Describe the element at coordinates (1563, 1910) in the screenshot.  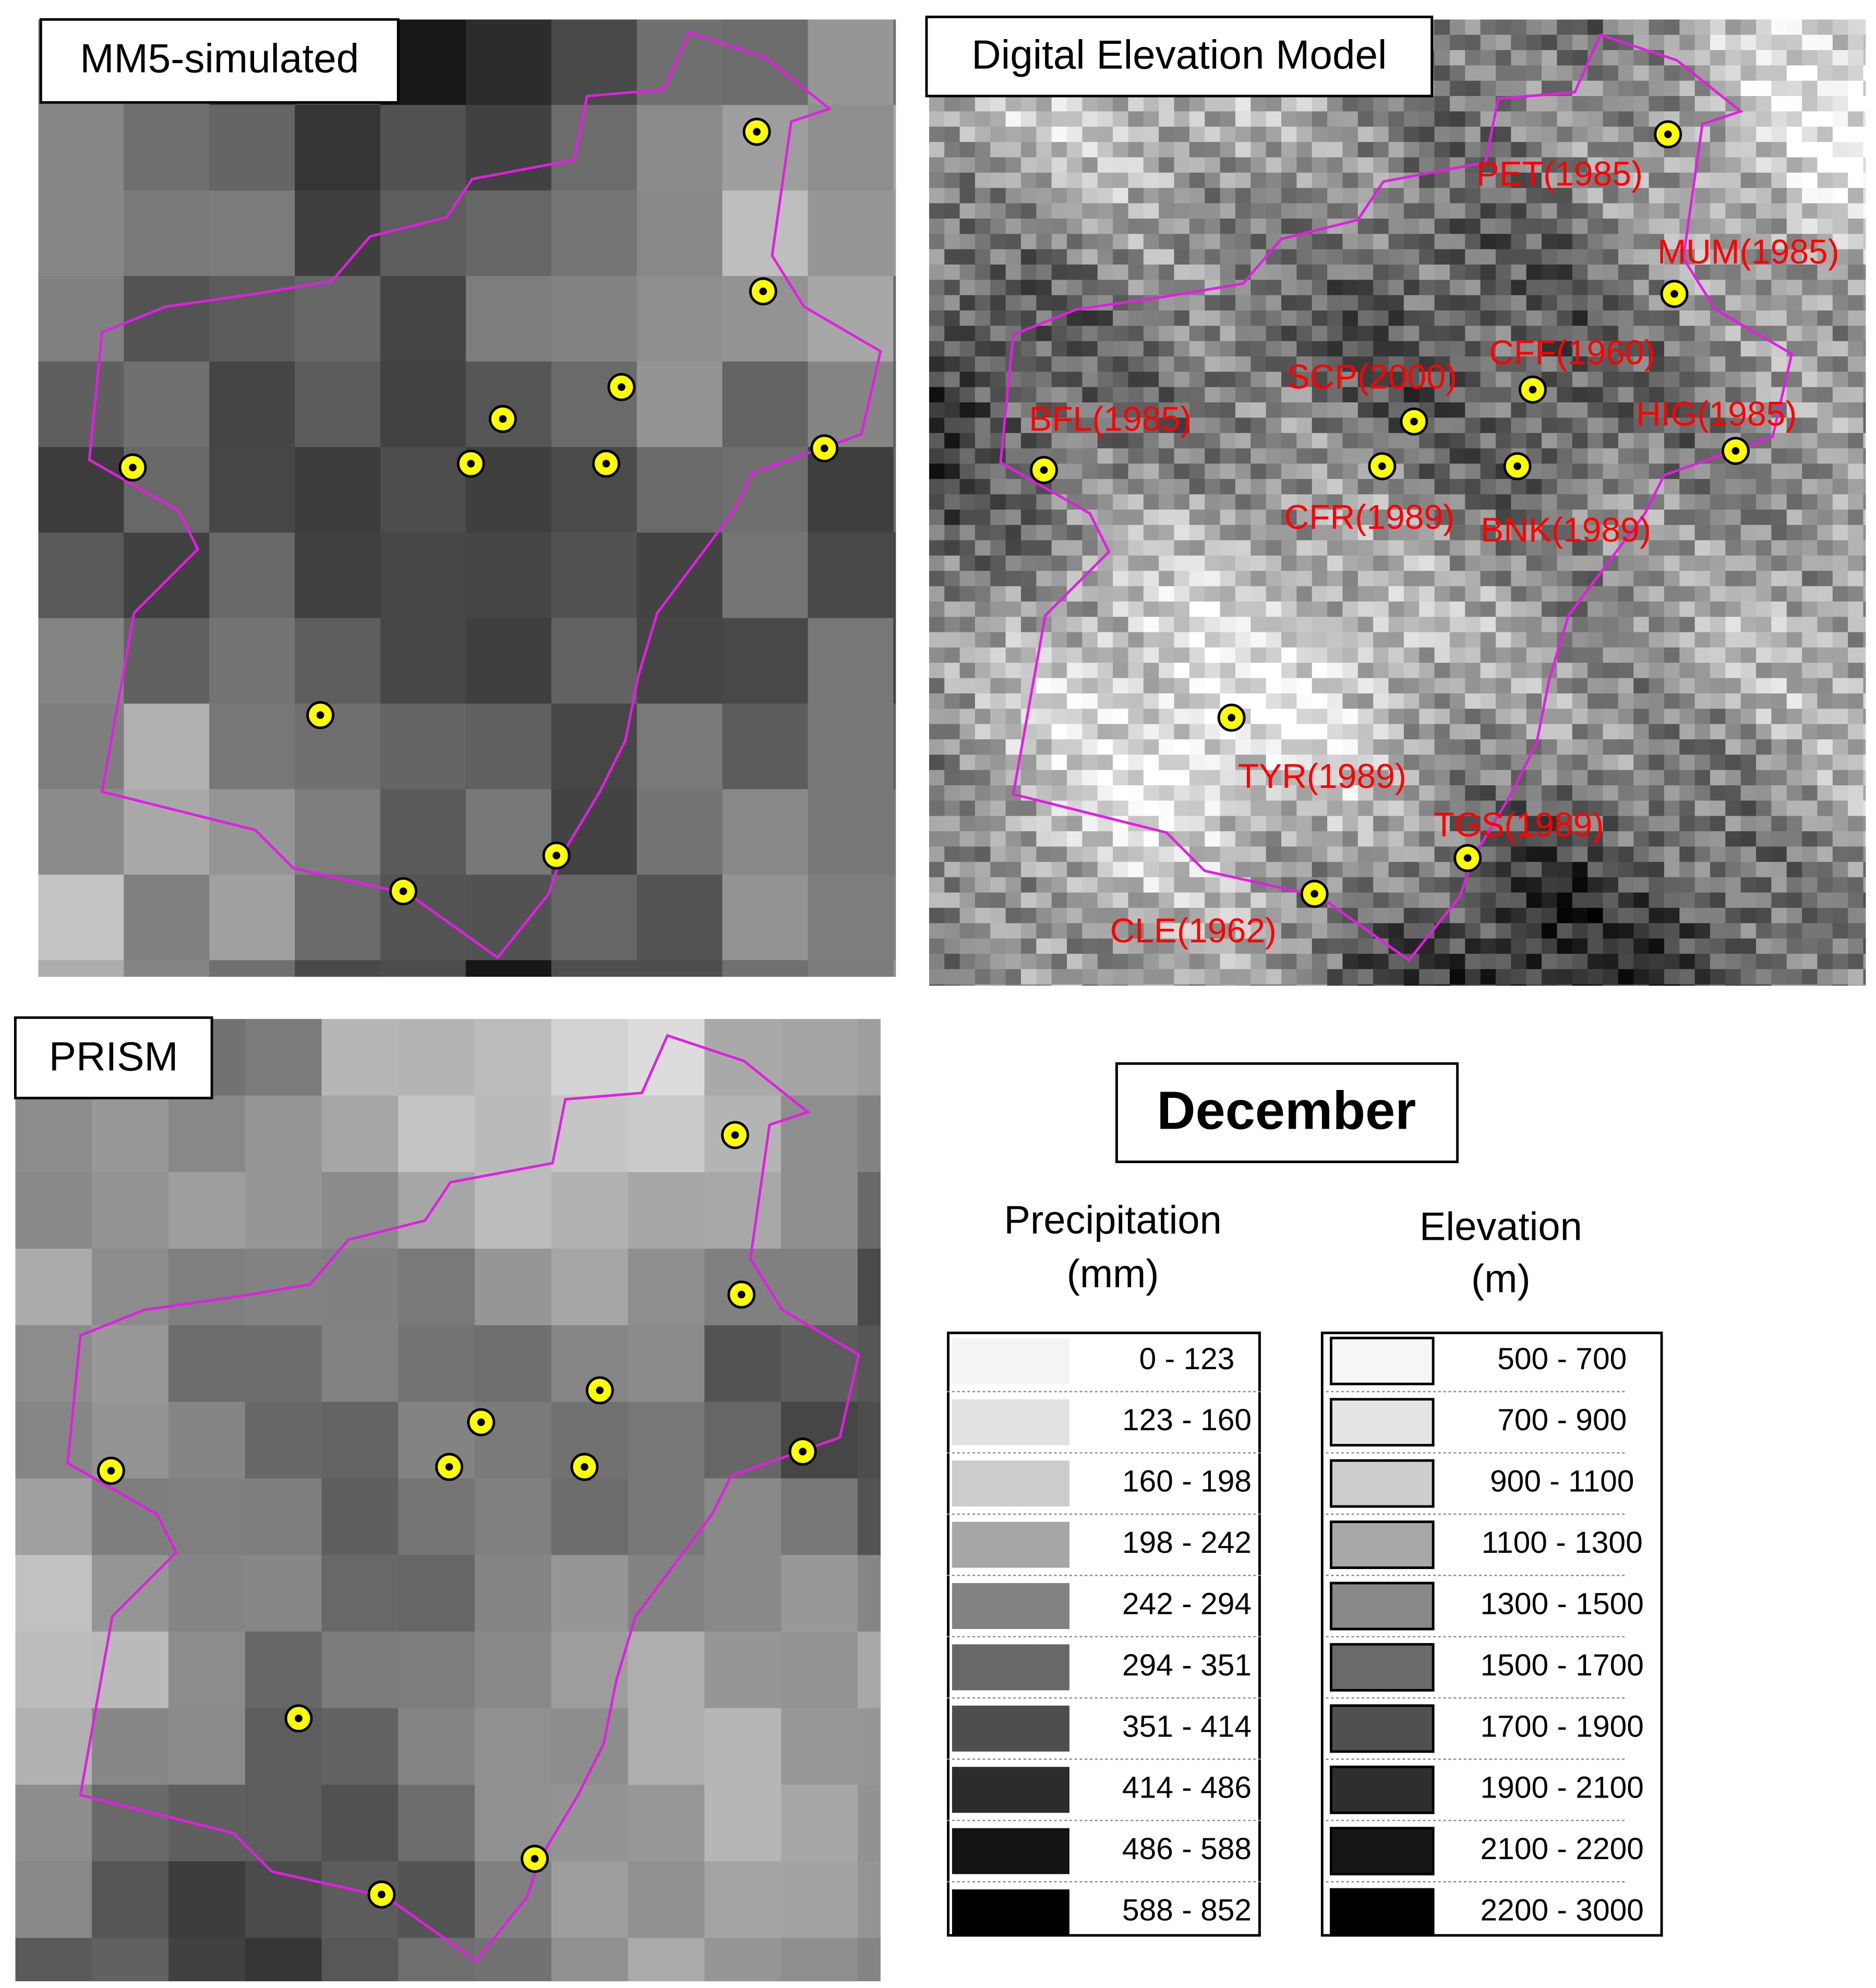
I see `legend-label: 2200 - 3000` at that location.